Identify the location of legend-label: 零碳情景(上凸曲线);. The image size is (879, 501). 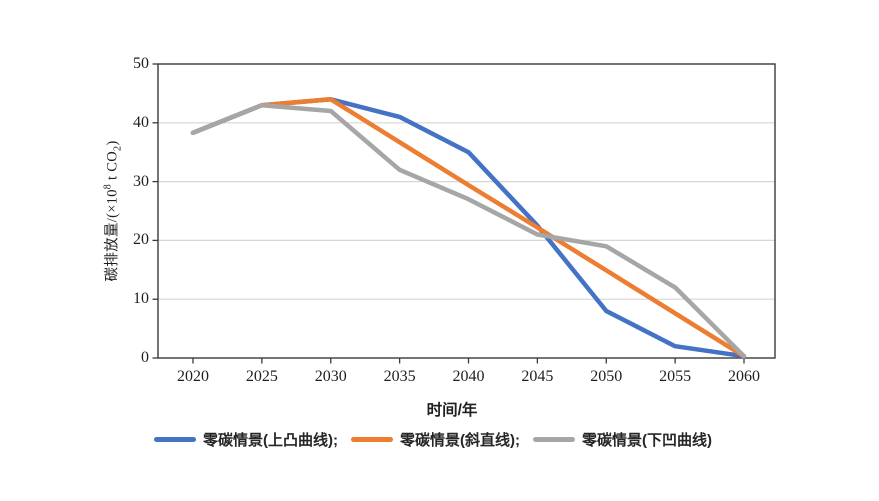
(270, 440).